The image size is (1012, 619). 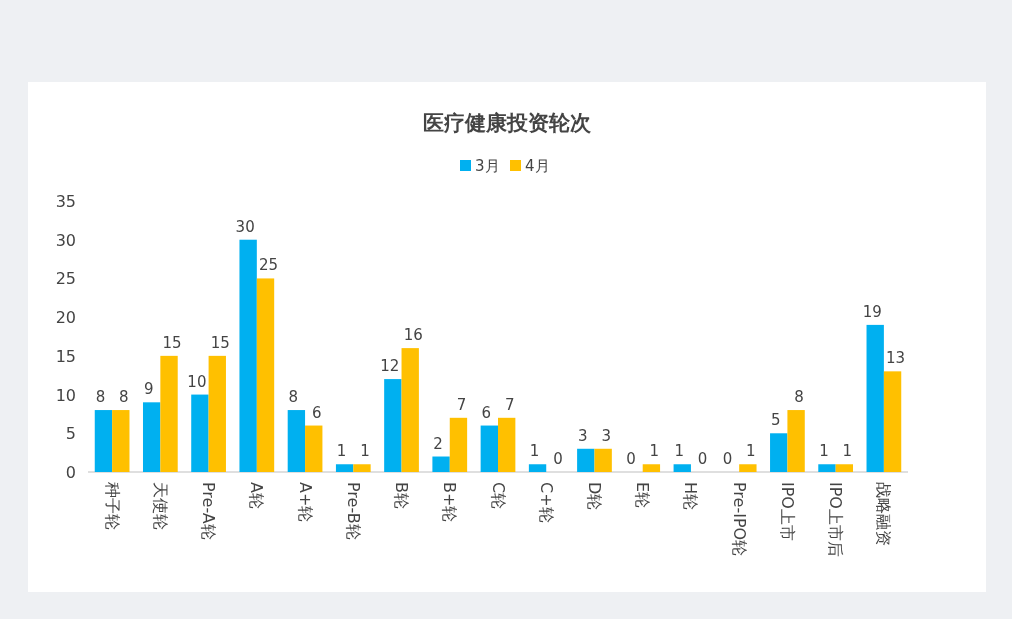 I want to click on y-tick-label: 30, so click(x=65, y=240).